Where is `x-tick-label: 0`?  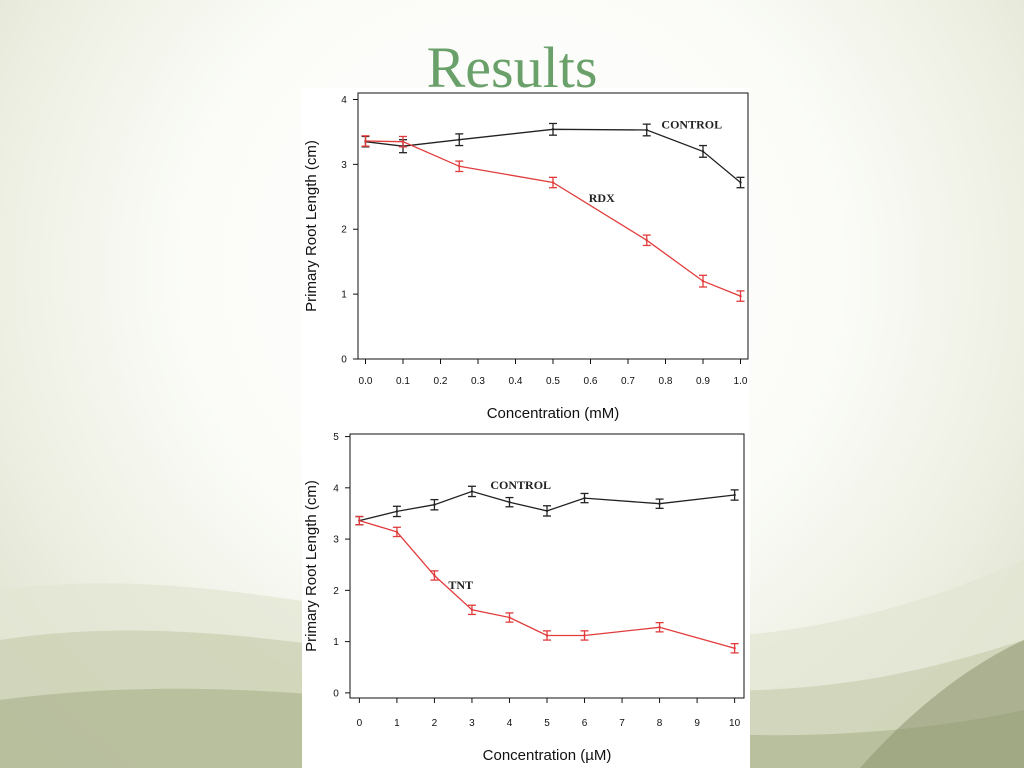 x-tick-label: 0 is located at coordinates (360, 723).